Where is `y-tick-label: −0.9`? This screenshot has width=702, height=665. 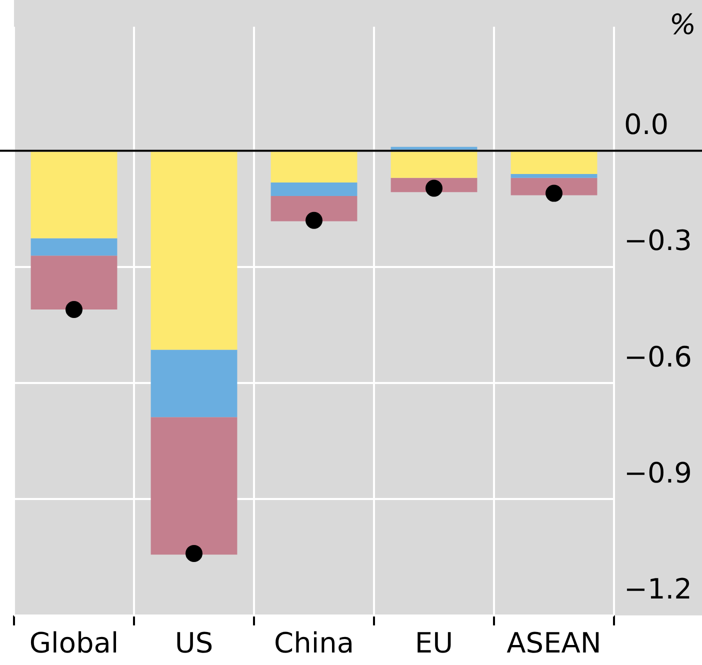
y-tick-label: −0.9 is located at coordinates (658, 473).